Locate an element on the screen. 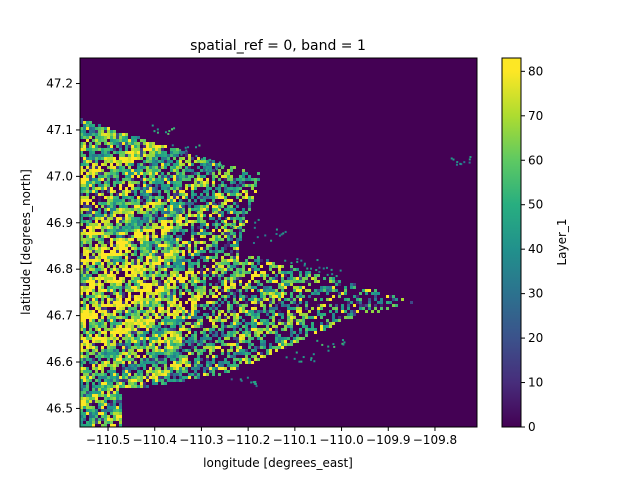 This screenshot has height=480, width=640. y-tick-label: 47.0 is located at coordinates (59, 176).